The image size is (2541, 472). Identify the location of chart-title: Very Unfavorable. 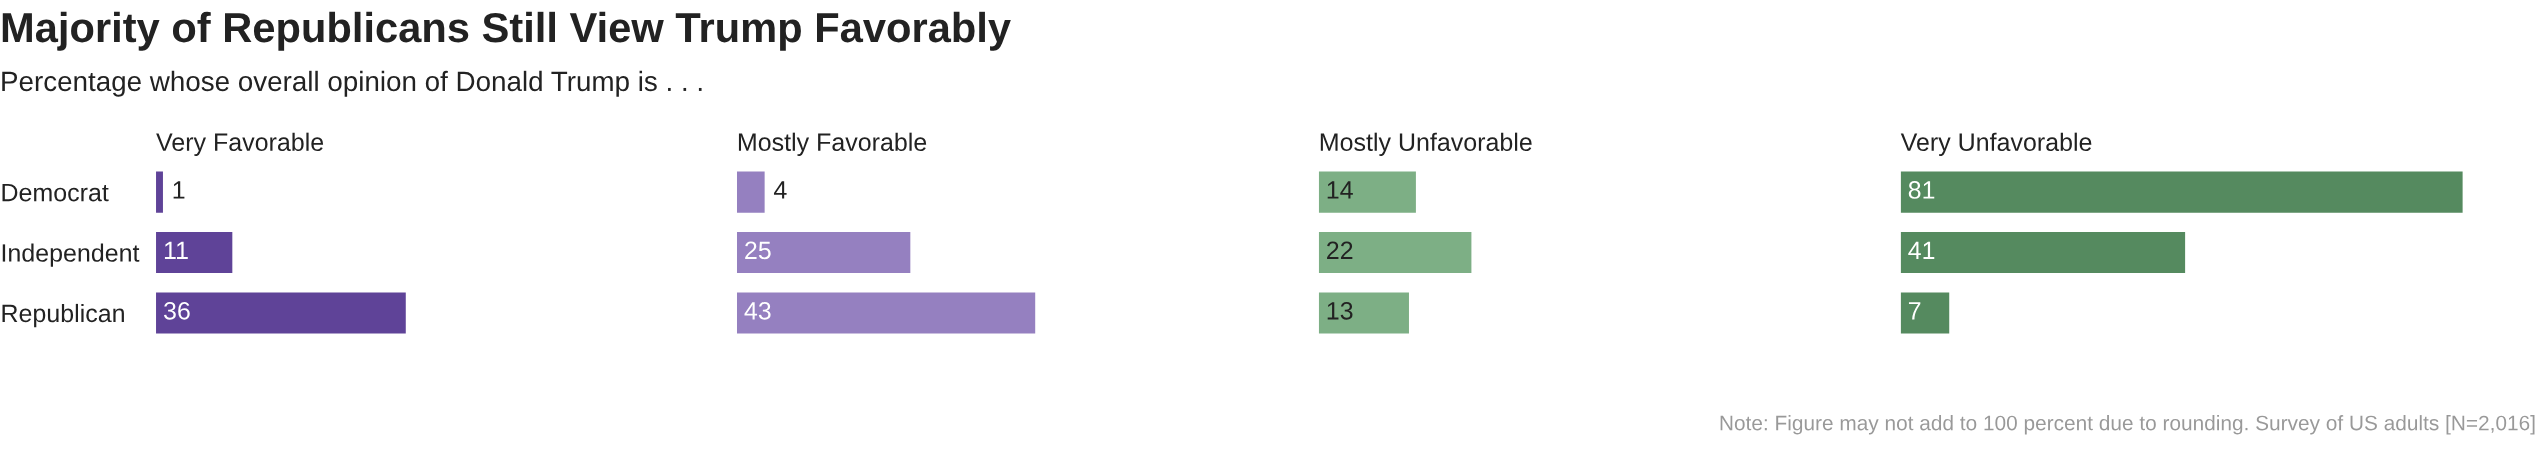
(1996, 144).